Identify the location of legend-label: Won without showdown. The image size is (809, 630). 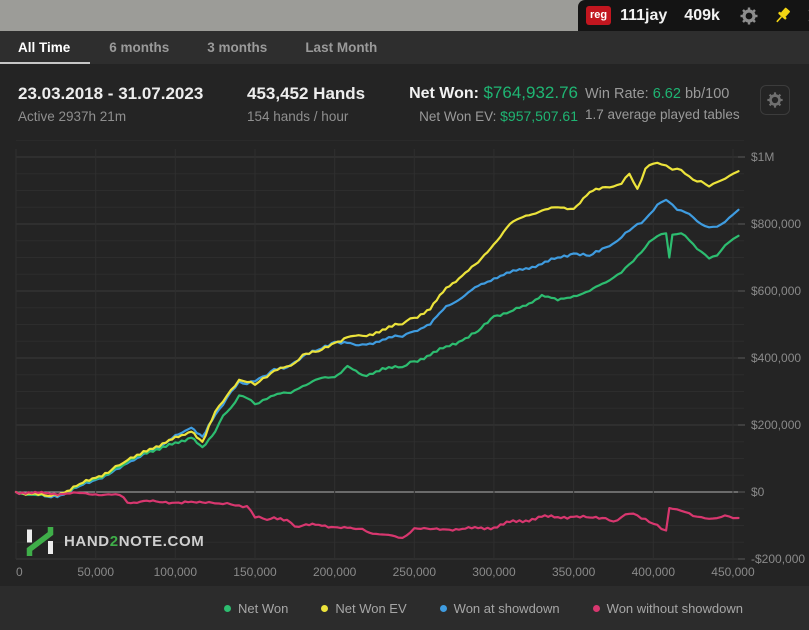
(674, 608).